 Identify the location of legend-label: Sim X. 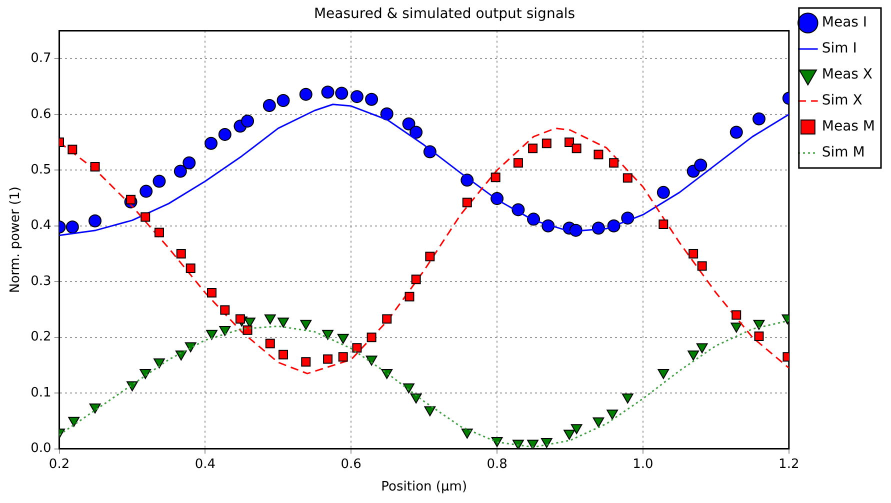
(842, 100).